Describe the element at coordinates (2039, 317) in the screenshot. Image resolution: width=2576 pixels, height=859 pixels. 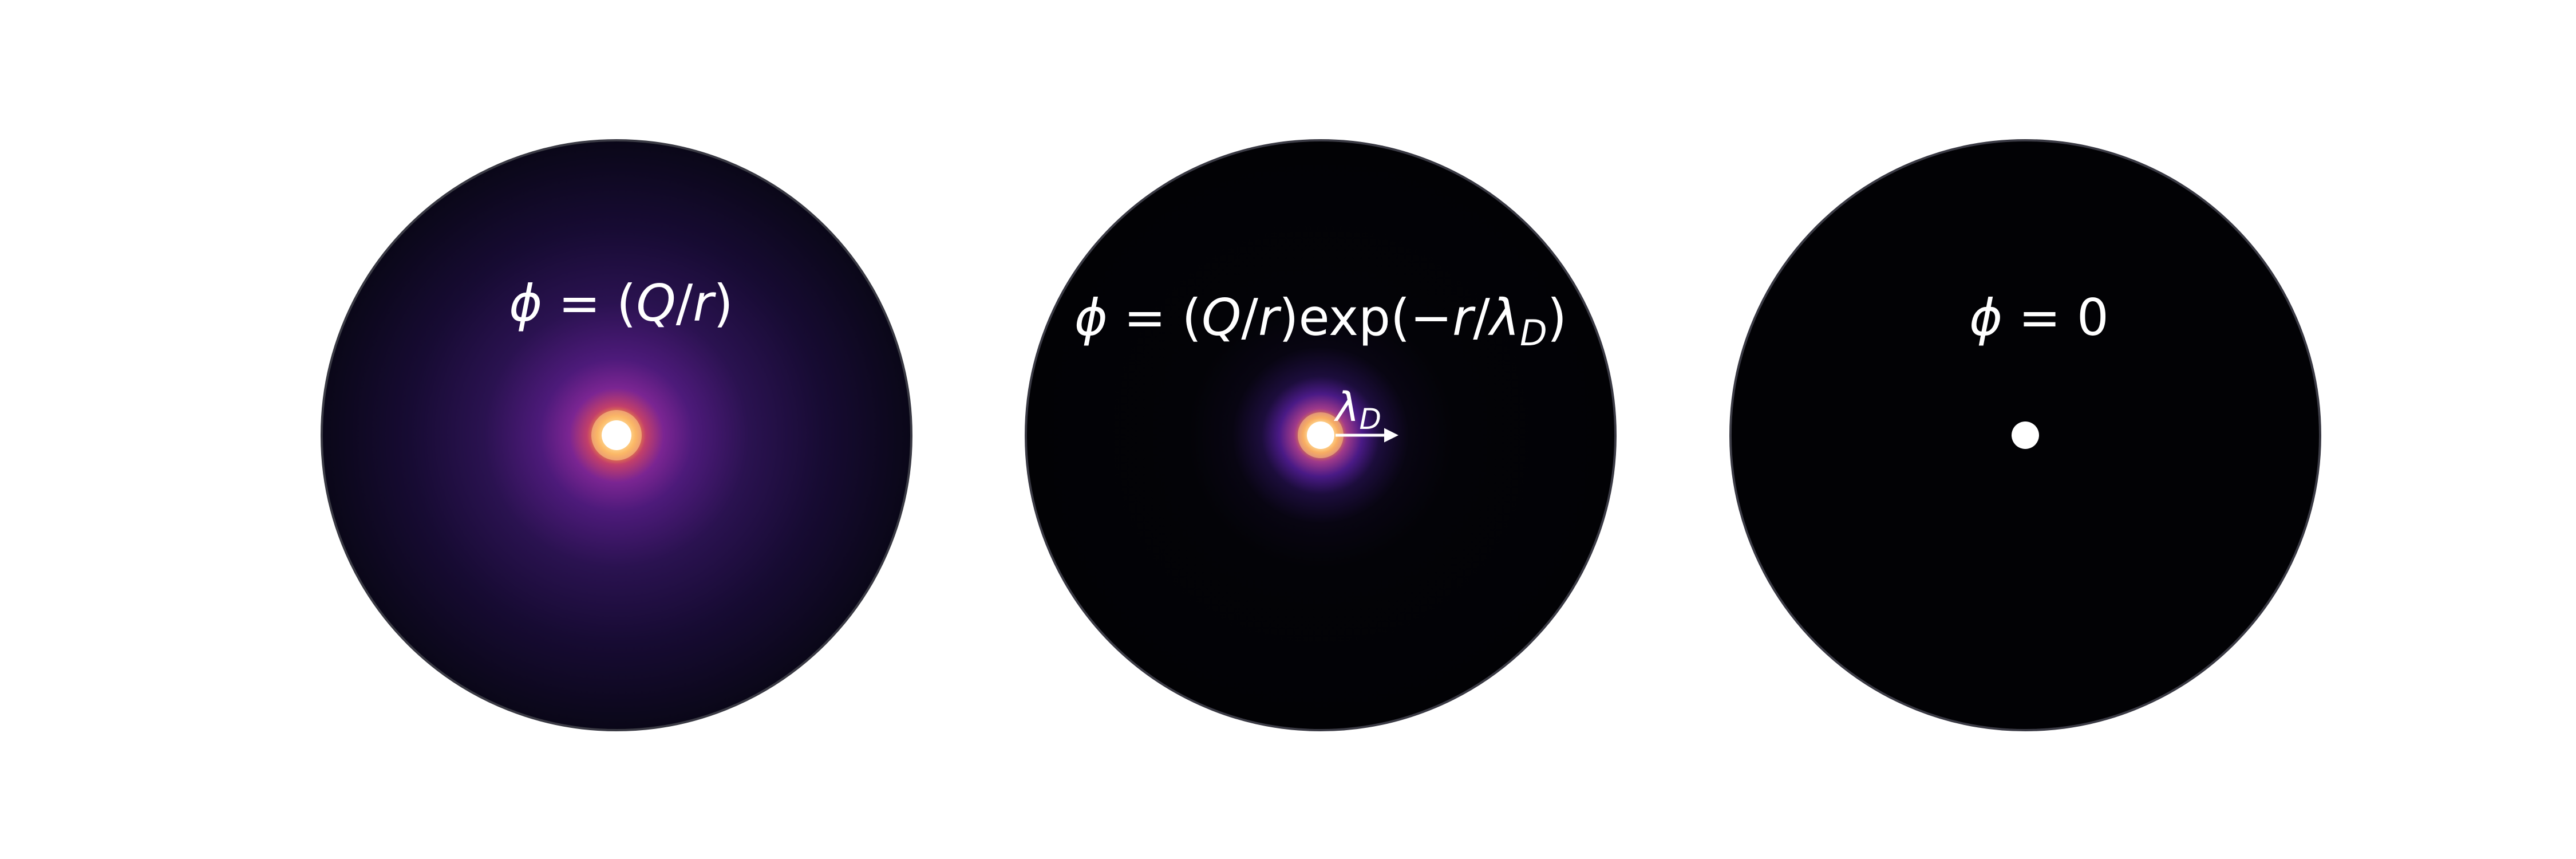
I see `equation-zero: ϕ = 0` at that location.